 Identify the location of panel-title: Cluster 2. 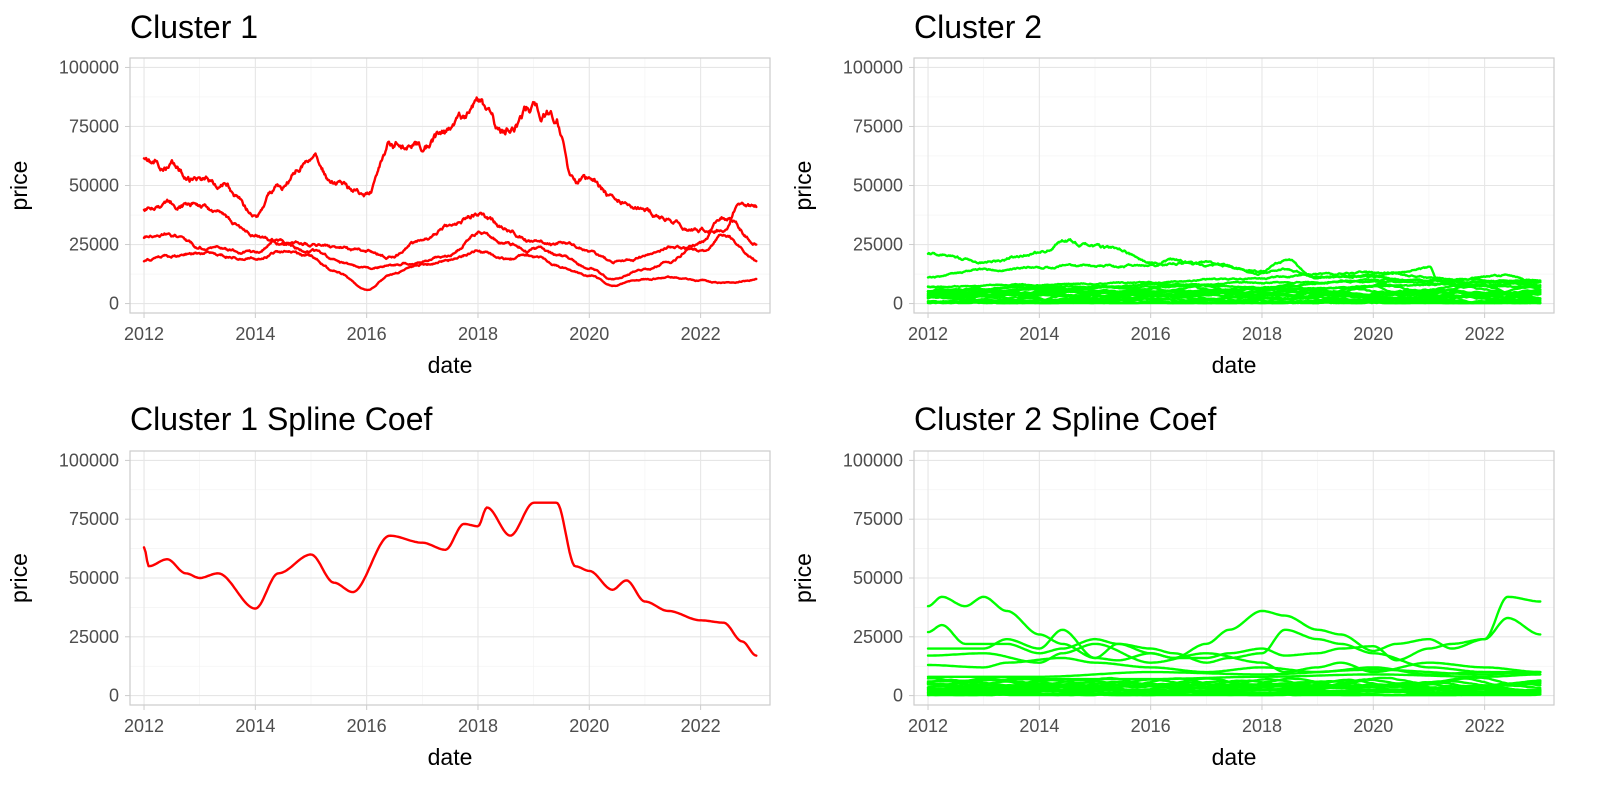
(978, 27).